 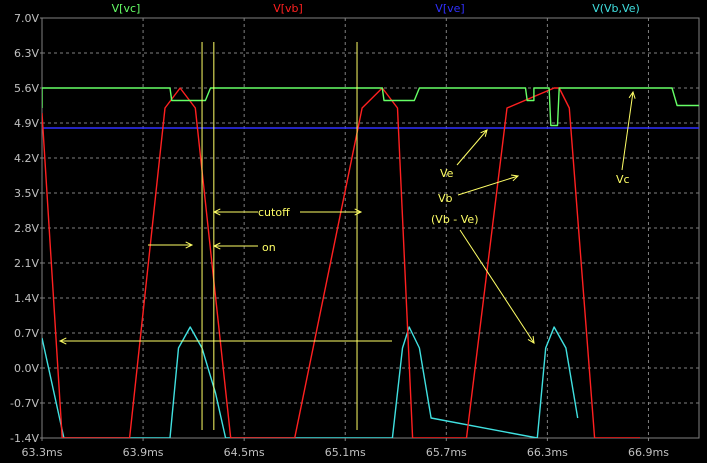 What do you see at coordinates (26, 193) in the screenshot?
I see `y-tick-label: 3.5V` at bounding box center [26, 193].